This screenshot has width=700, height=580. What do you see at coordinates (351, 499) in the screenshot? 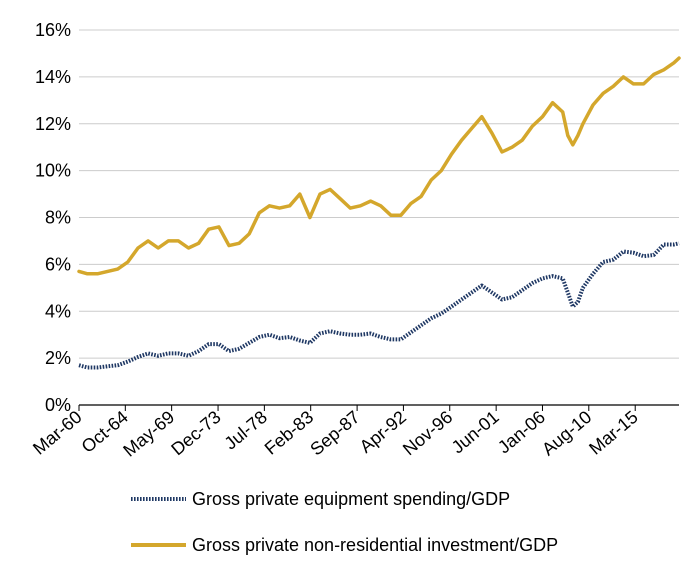
I see `legend-label-equipment: Gross private equipment spending/GDP` at bounding box center [351, 499].